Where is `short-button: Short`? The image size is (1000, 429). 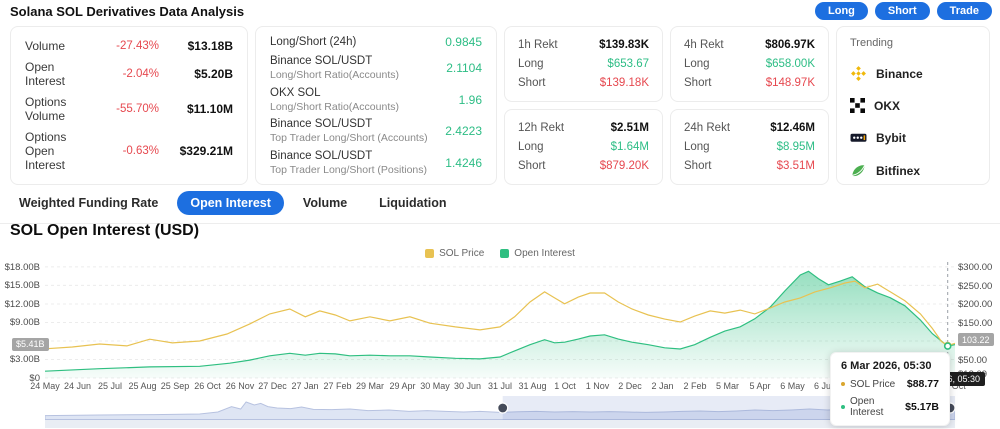
short-button: Short is located at coordinates (902, 11).